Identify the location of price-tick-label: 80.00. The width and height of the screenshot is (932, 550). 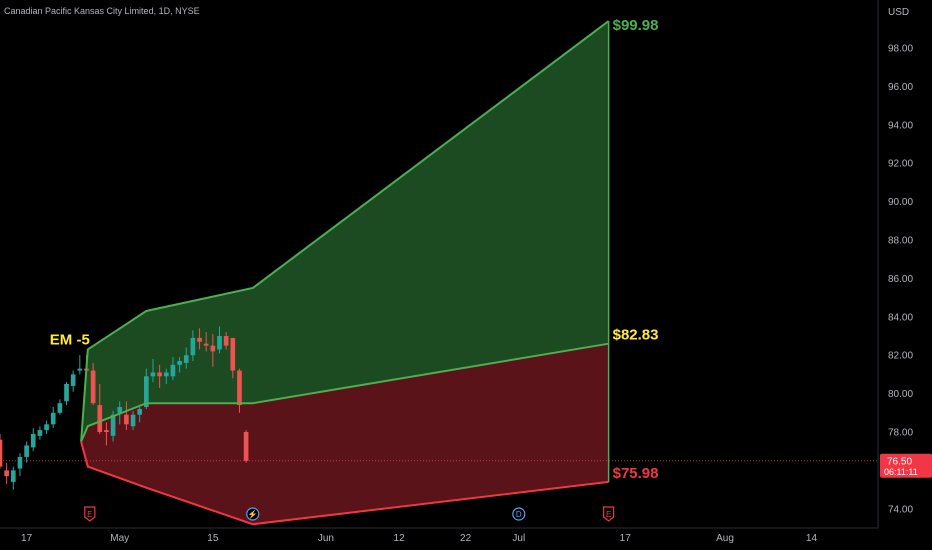
(900, 394).